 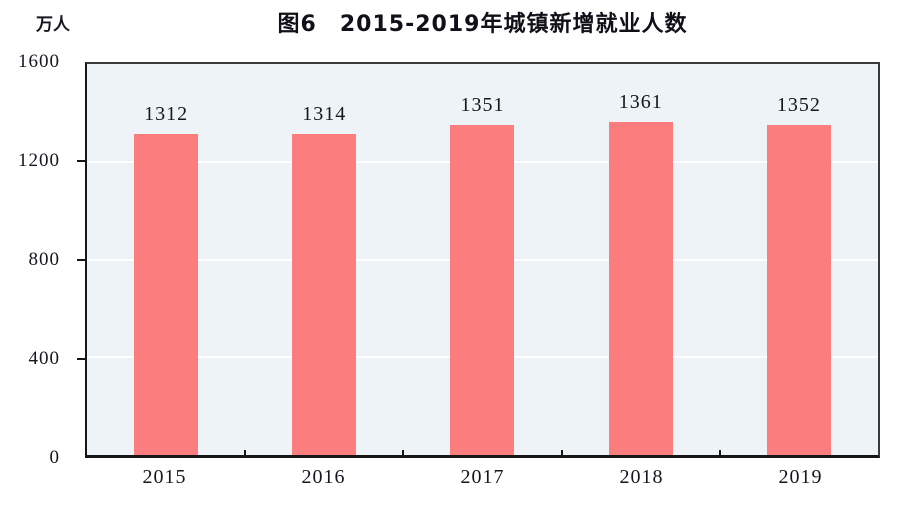 What do you see at coordinates (39, 61) in the screenshot?
I see `y-tick-label: 1600` at bounding box center [39, 61].